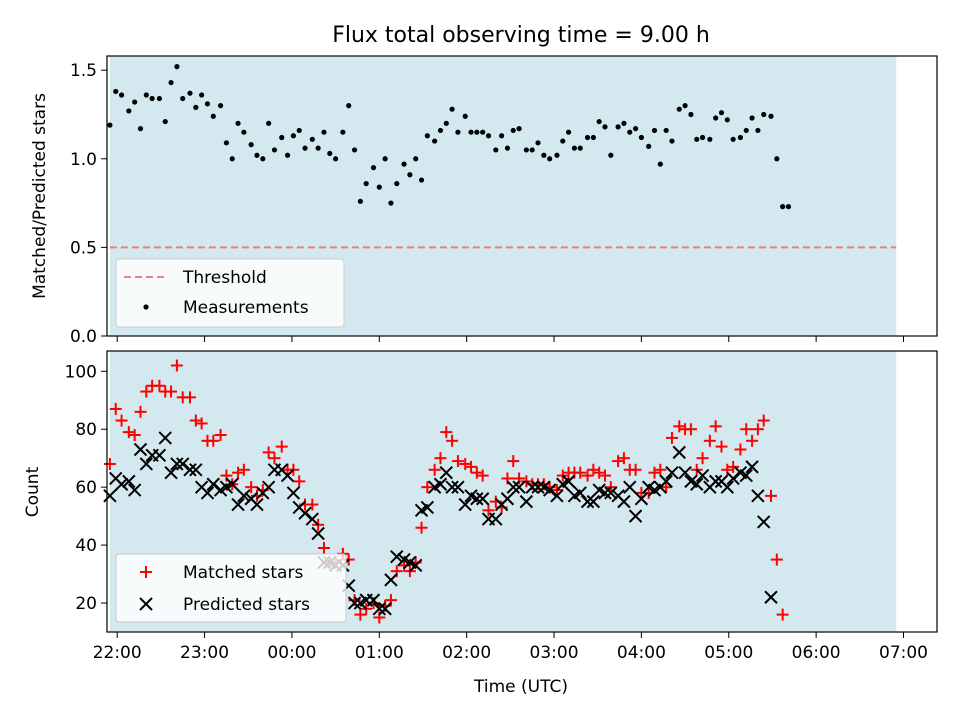 Image resolution: width=960 pixels, height=720 pixels. I want to click on bottom-y-tick-label: 20, so click(86, 604).